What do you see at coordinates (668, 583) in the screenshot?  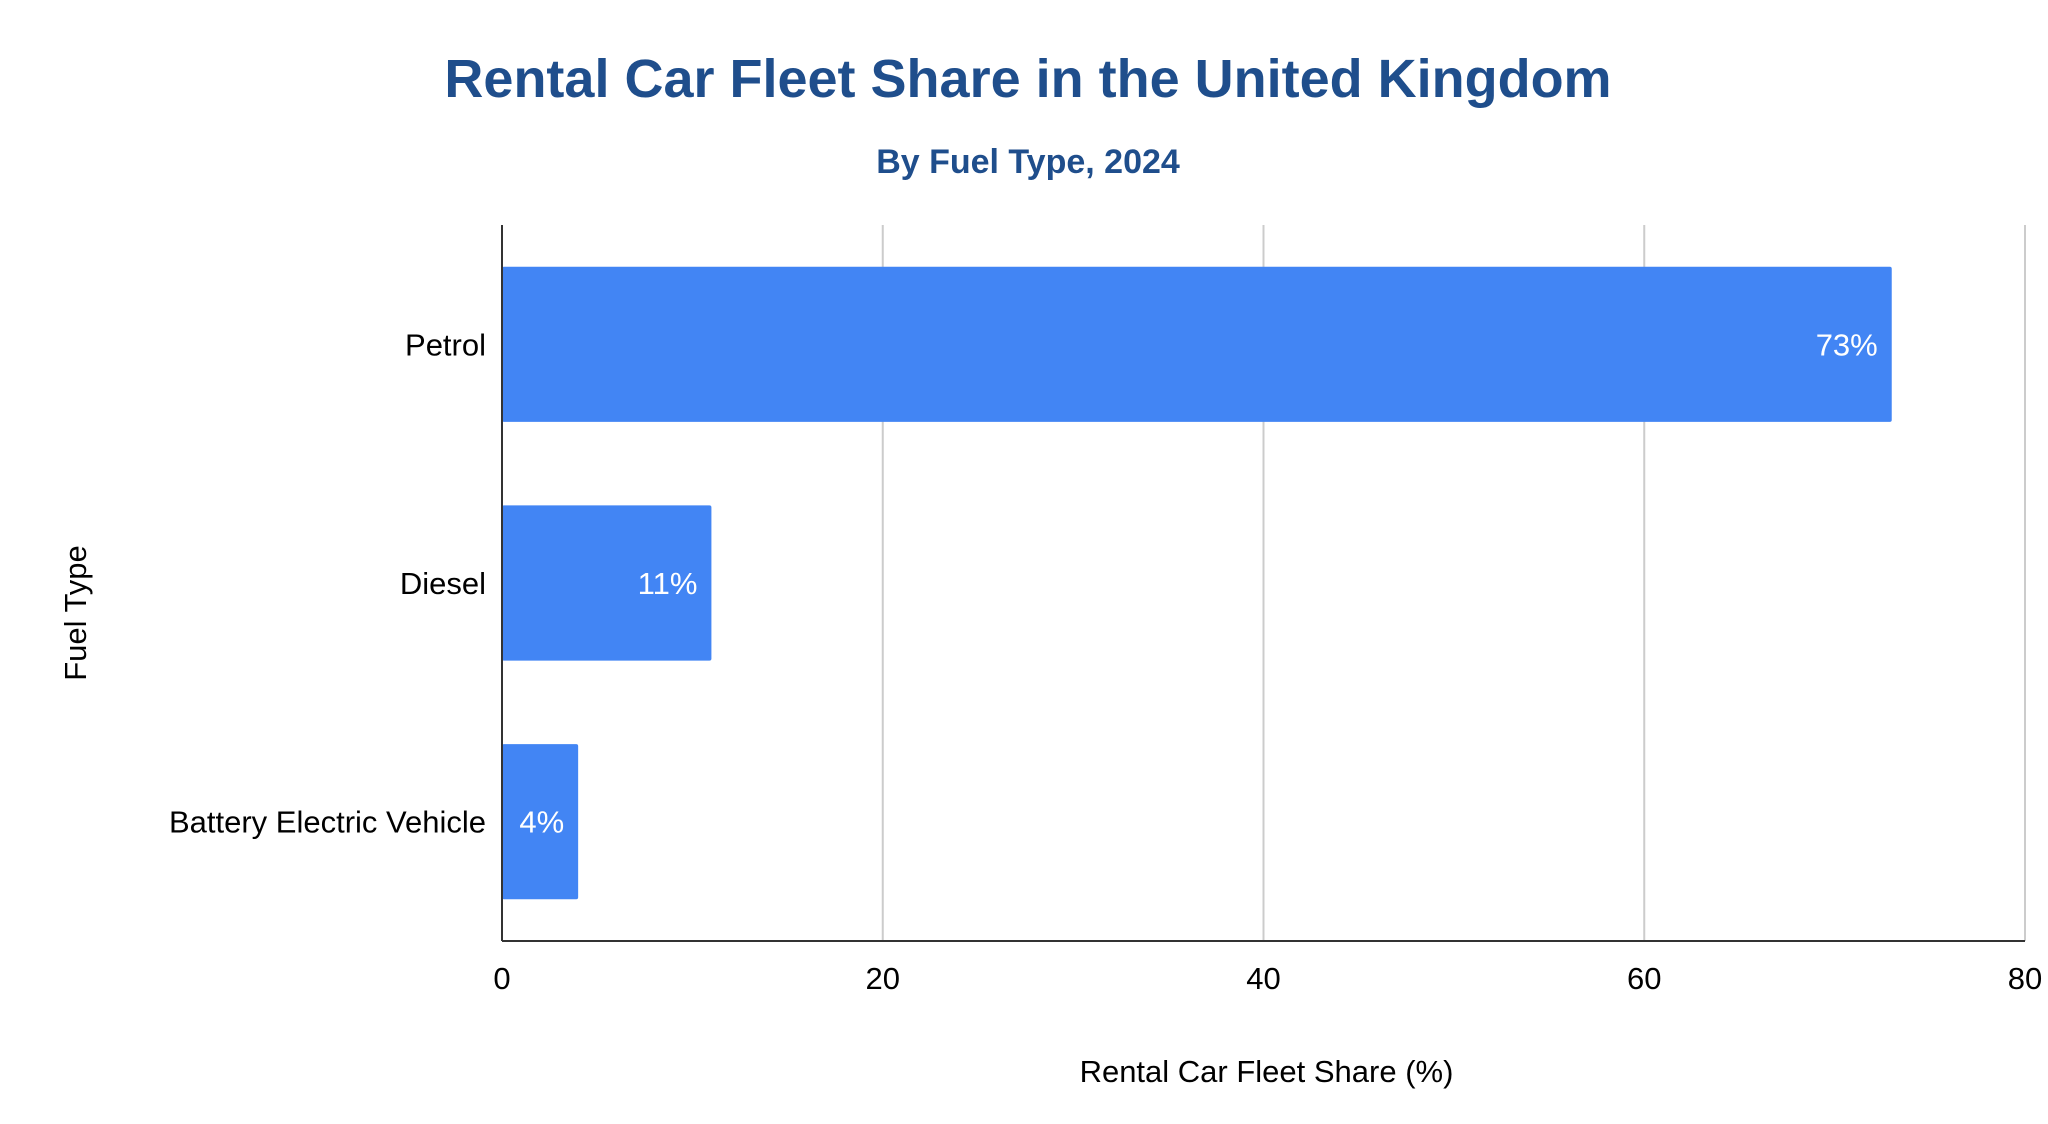 I see `data-label: 11%` at bounding box center [668, 583].